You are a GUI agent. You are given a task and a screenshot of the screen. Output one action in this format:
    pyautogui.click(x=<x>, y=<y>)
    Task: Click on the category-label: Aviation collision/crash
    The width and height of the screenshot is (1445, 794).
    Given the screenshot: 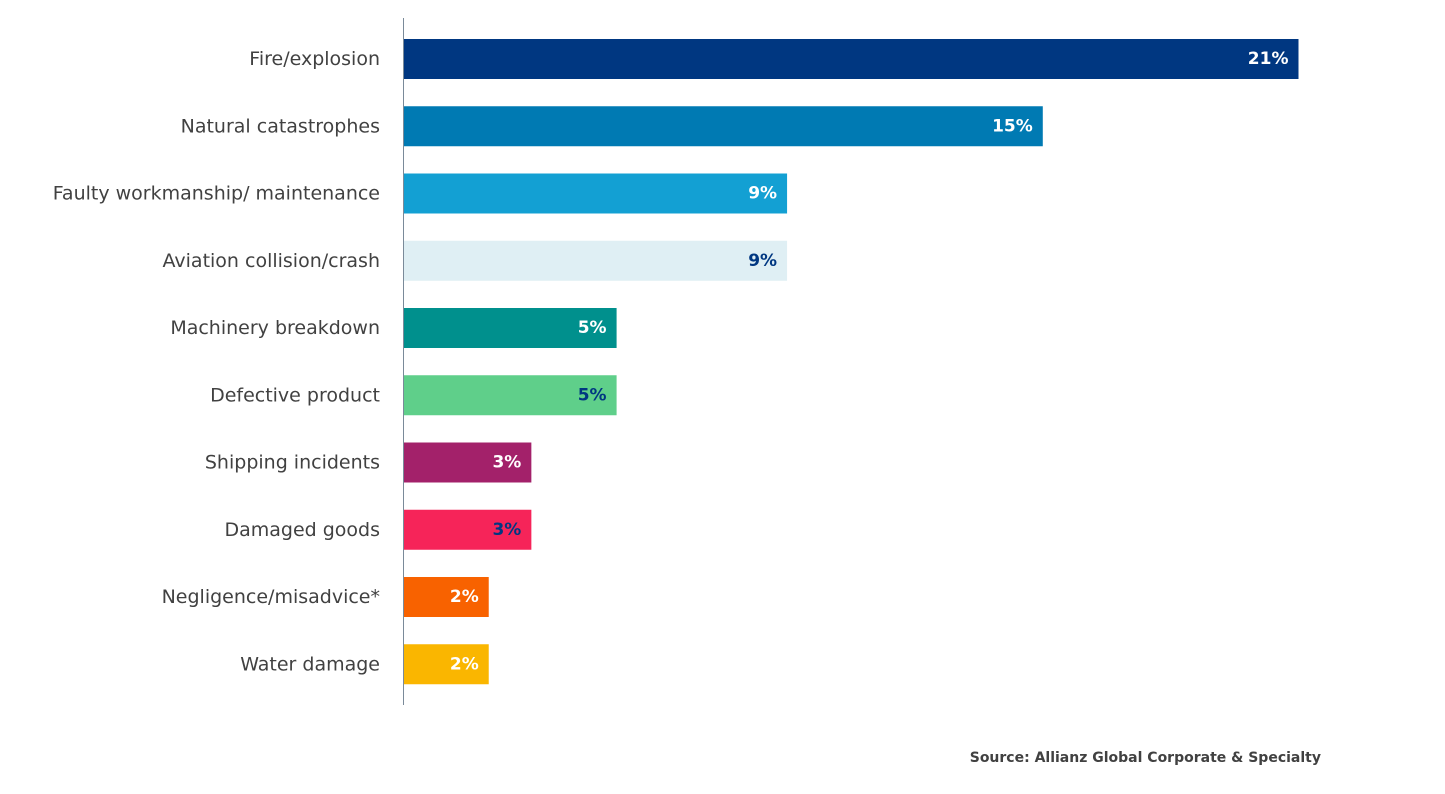 What is the action you would take?
    pyautogui.click(x=271, y=261)
    